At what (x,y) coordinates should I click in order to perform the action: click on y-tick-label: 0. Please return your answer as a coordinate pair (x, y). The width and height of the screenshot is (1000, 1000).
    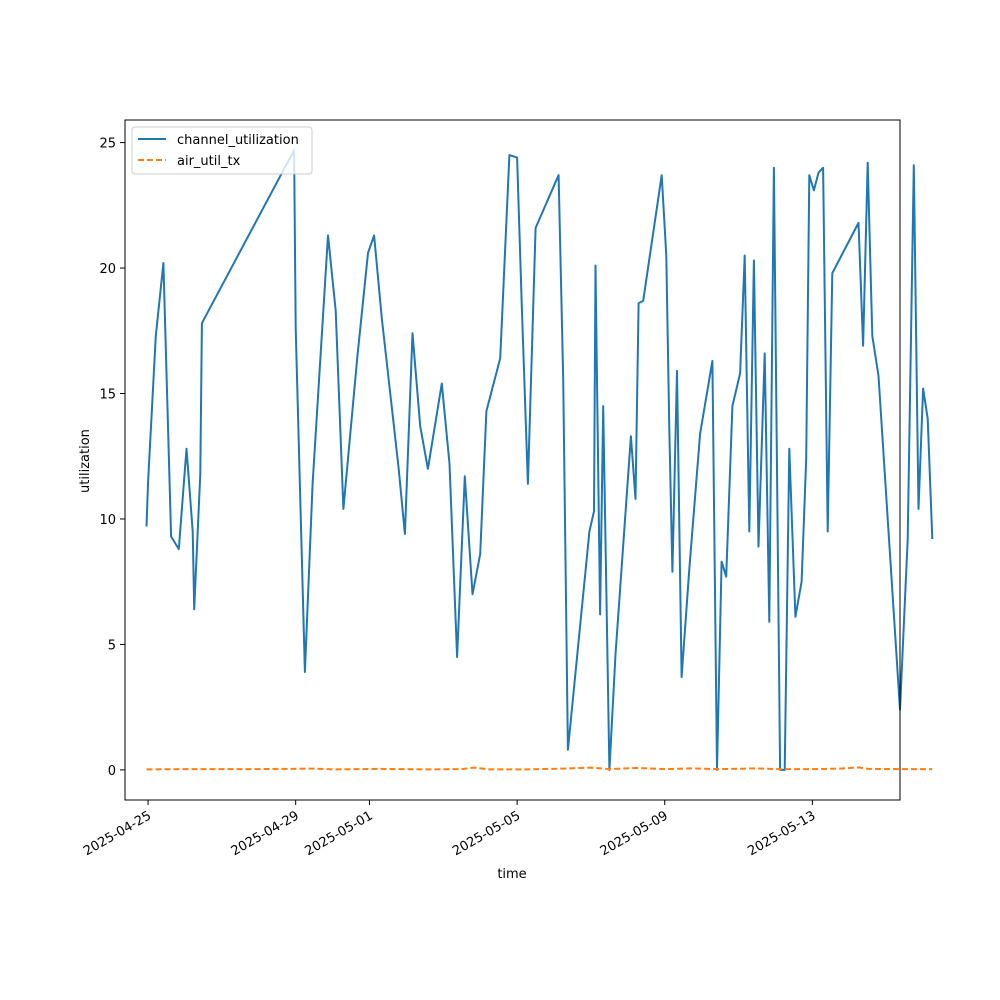
    Looking at the image, I should click on (112, 771).